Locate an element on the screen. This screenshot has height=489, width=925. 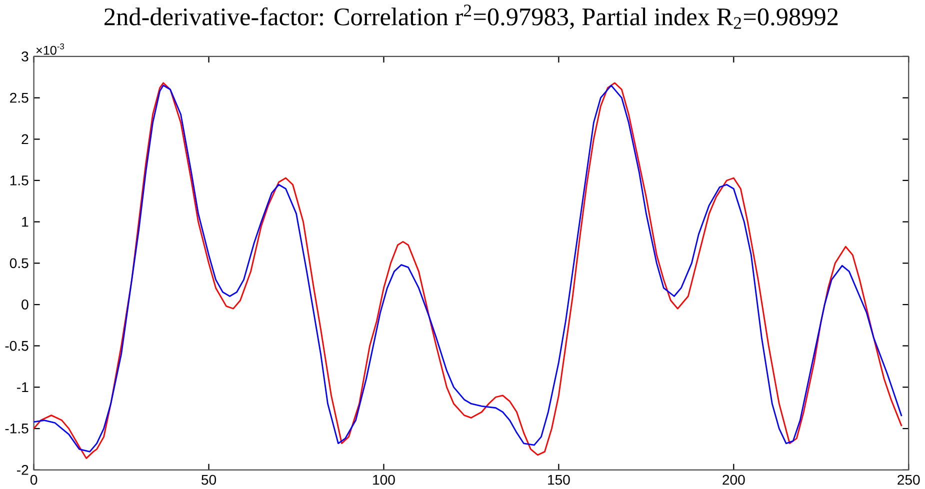
x-tick-label: 0 is located at coordinates (34, 479).